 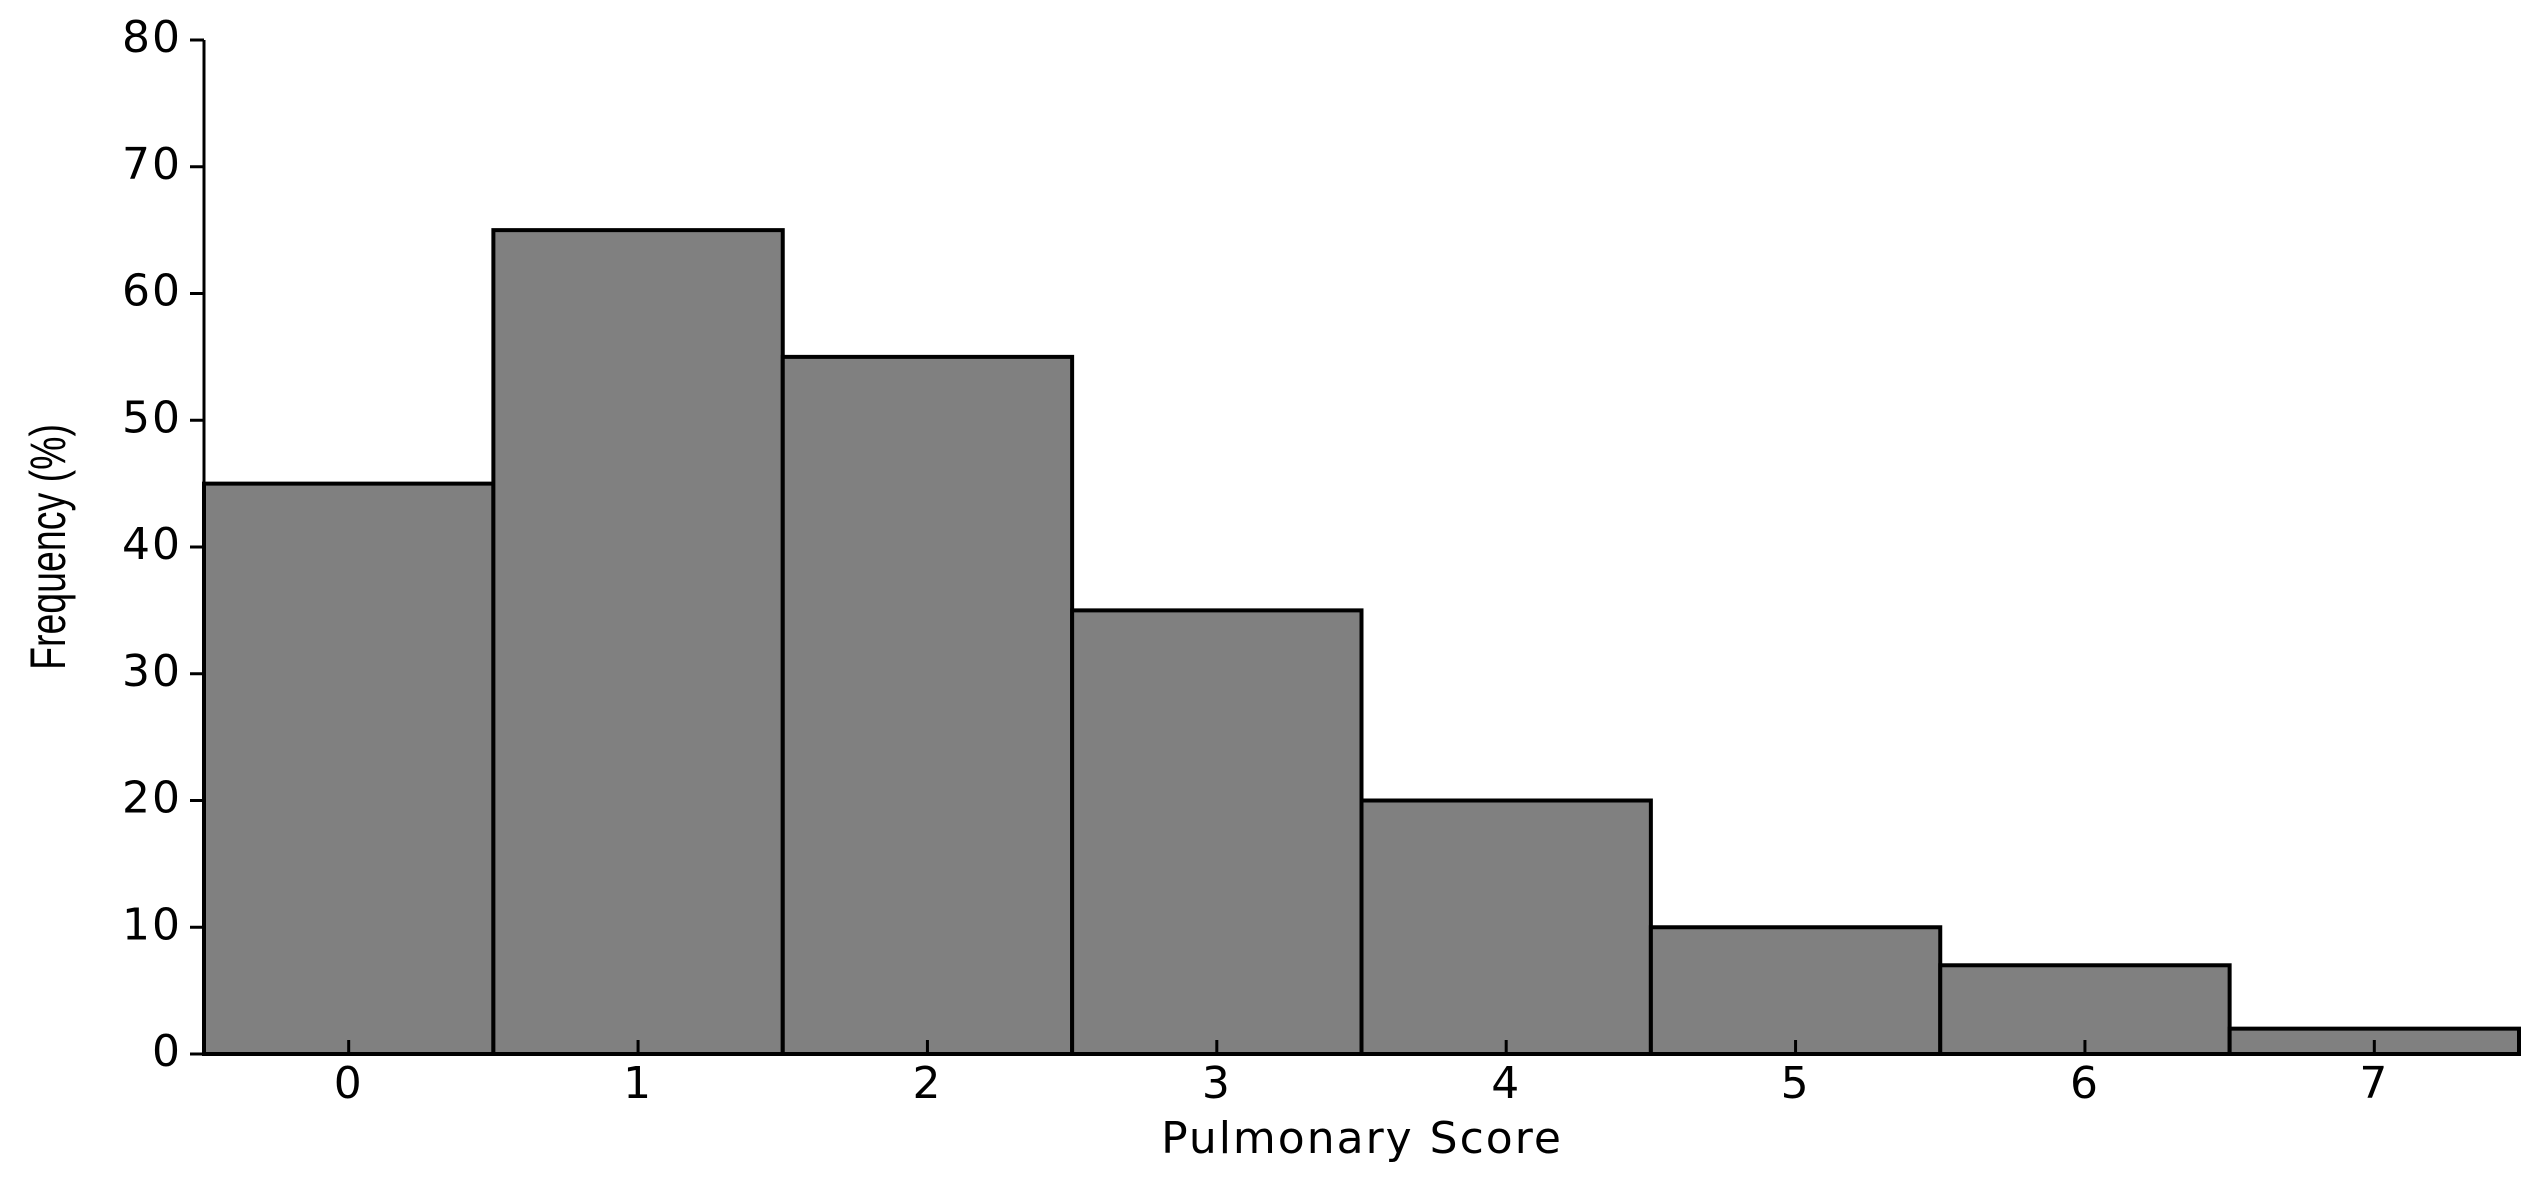 What do you see at coordinates (152, 37) in the screenshot?
I see `y-tick-label: 80` at bounding box center [152, 37].